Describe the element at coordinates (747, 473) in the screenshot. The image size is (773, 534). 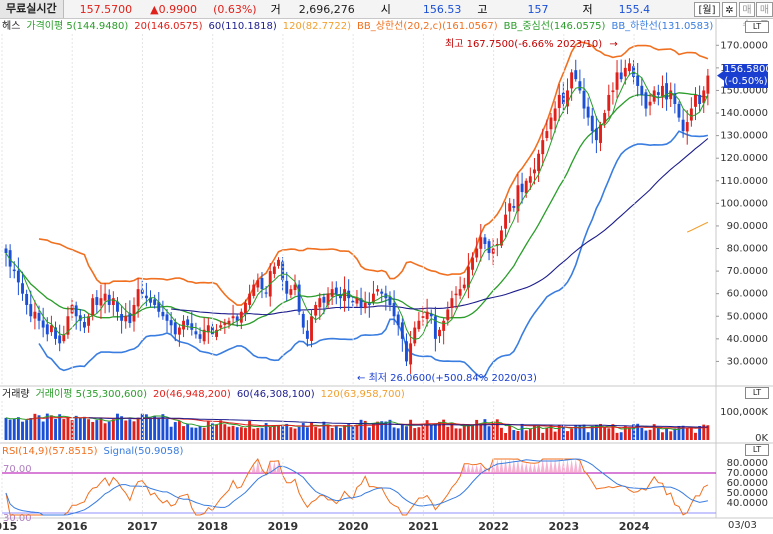
I see `rsi-y-tick-label: 70.0000` at that location.